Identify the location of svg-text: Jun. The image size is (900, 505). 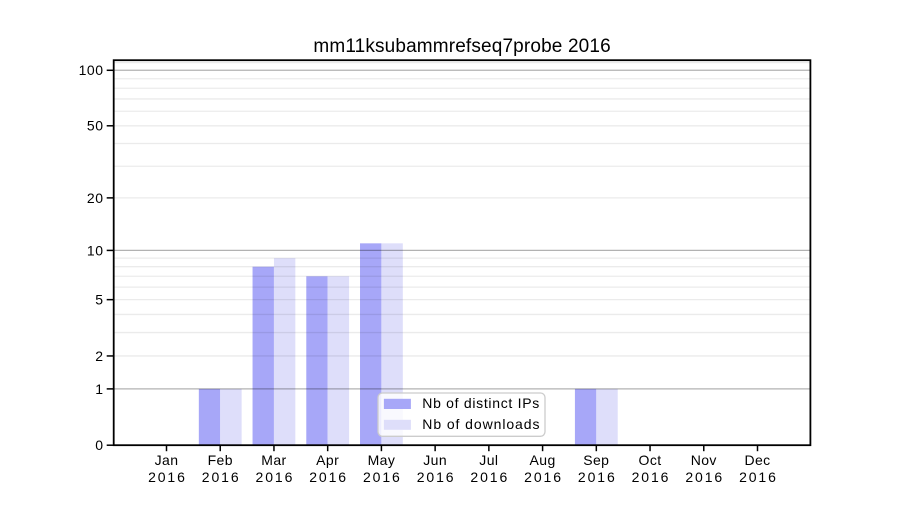
(435, 460).